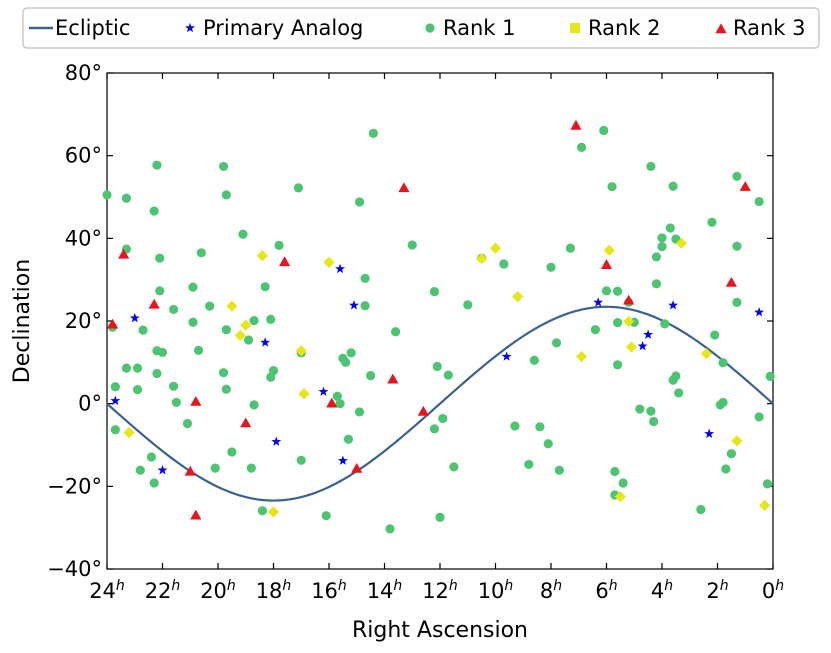 The image size is (831, 653). Describe the element at coordinates (190, 27) in the screenshot. I see `legend-primary-marker` at that location.